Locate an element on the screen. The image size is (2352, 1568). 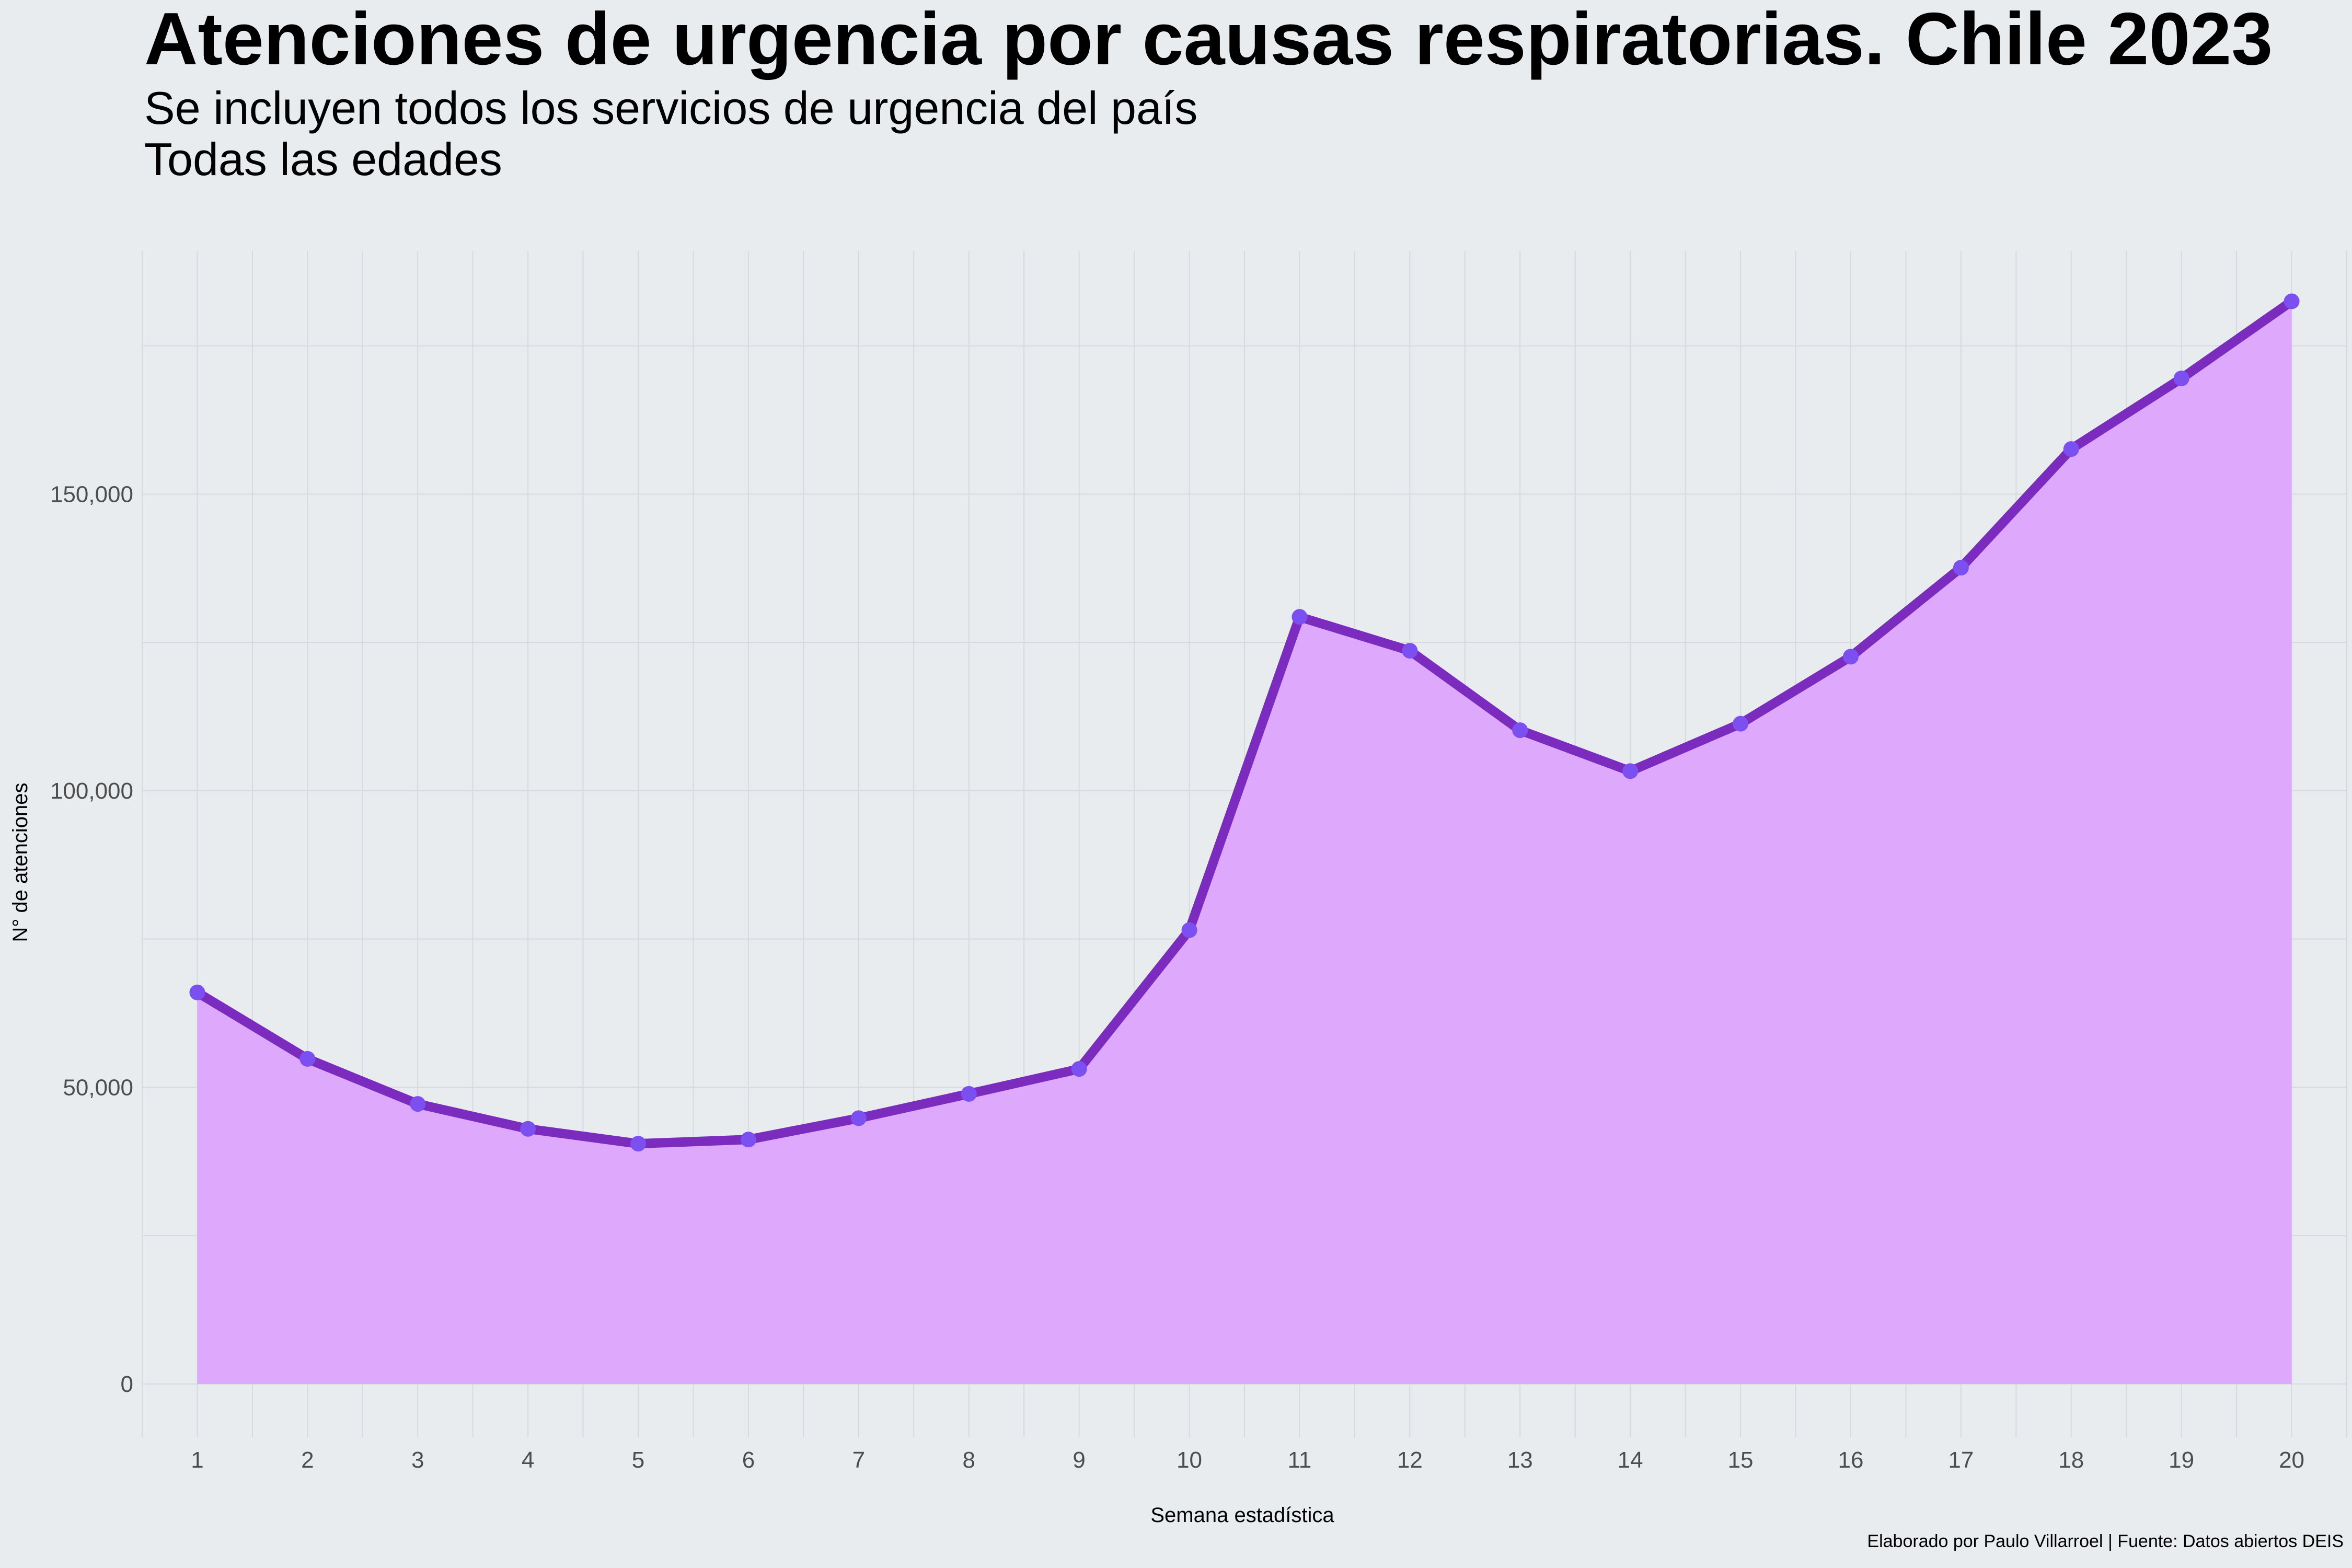
x-tick-label: 6 is located at coordinates (748, 1460).